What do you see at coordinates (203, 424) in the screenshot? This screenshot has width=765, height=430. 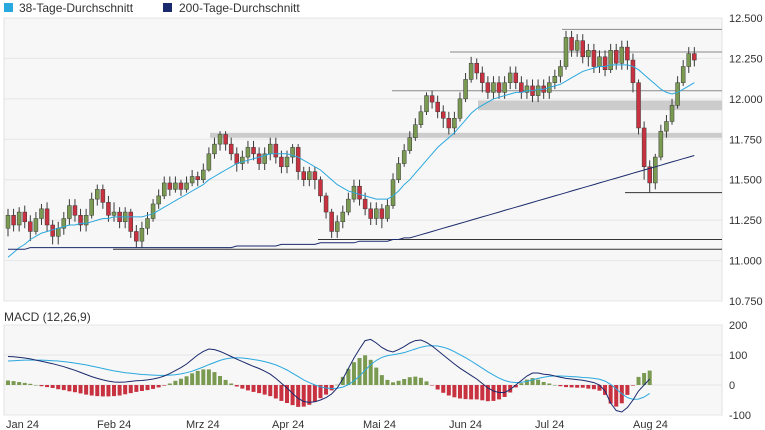 I see `x-tick-label: Mrz 24` at bounding box center [203, 424].